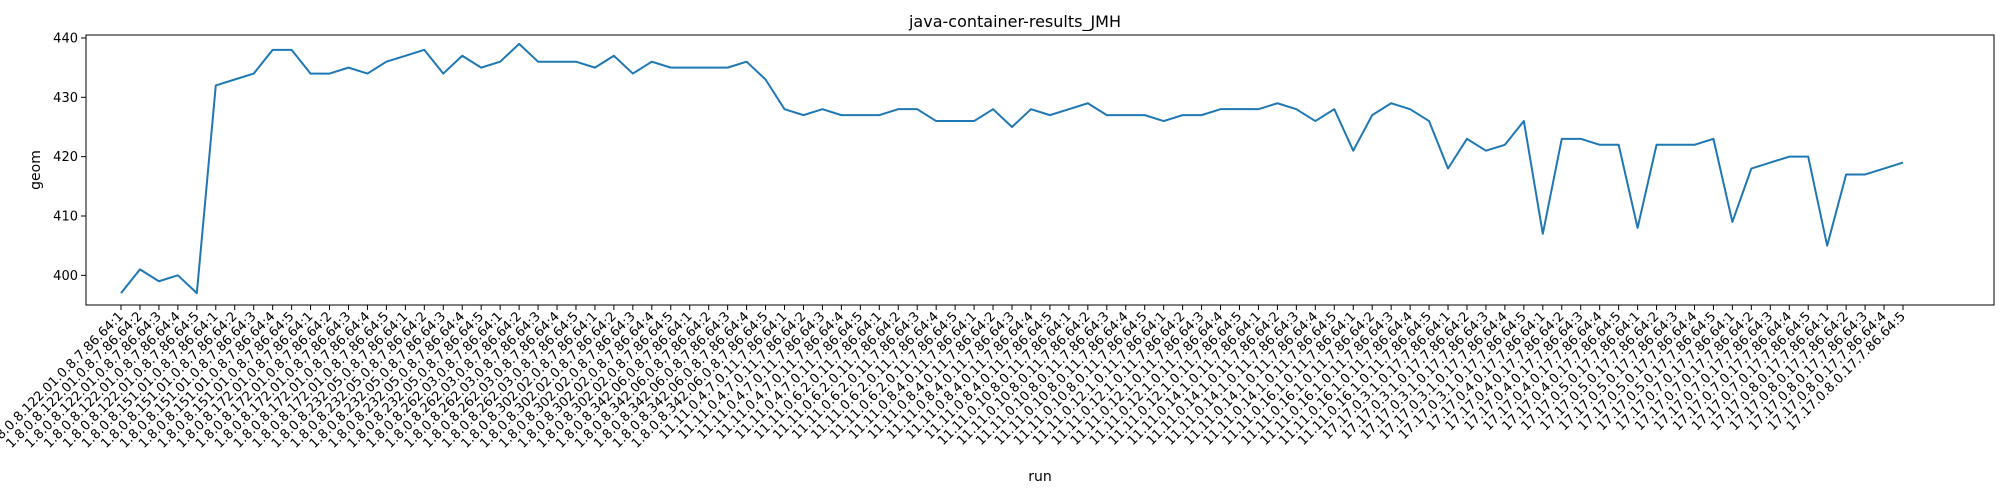  I want to click on y-axis: 400 410 420 430 440, so click(69, 157).